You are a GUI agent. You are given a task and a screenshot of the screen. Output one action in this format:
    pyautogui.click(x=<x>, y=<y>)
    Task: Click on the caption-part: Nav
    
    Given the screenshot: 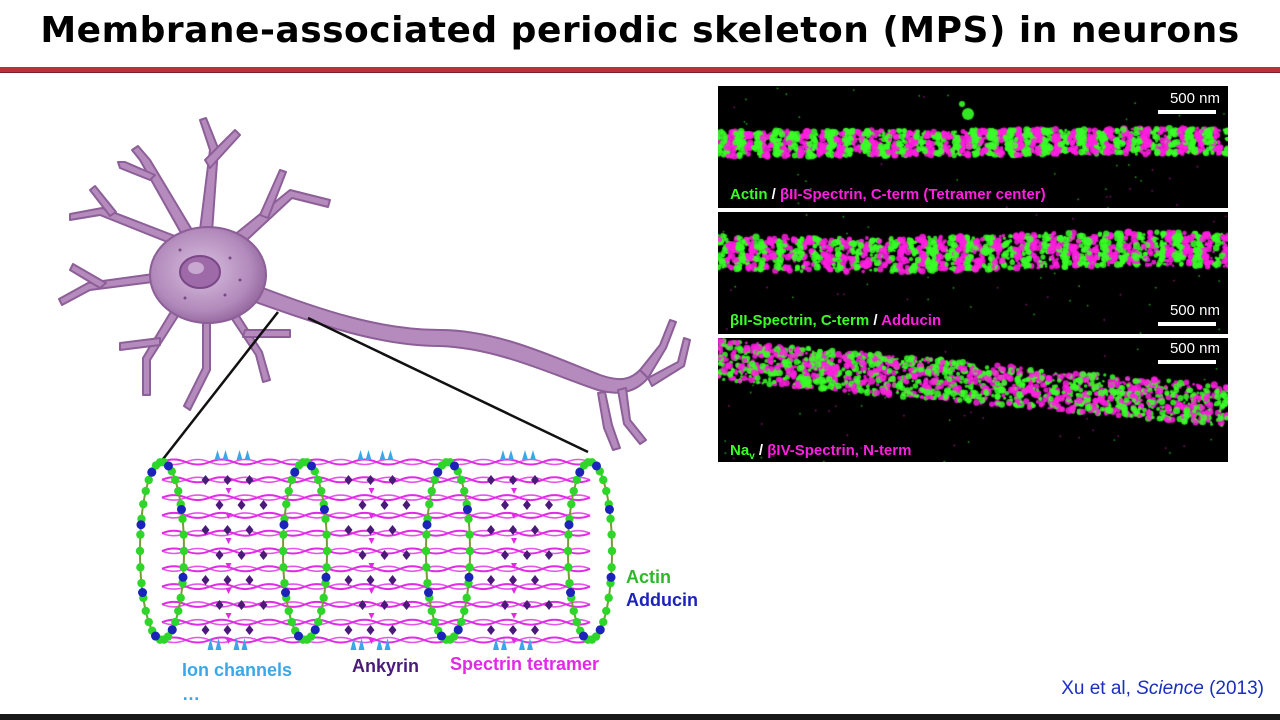 What is the action you would take?
    pyautogui.click(x=742, y=452)
    